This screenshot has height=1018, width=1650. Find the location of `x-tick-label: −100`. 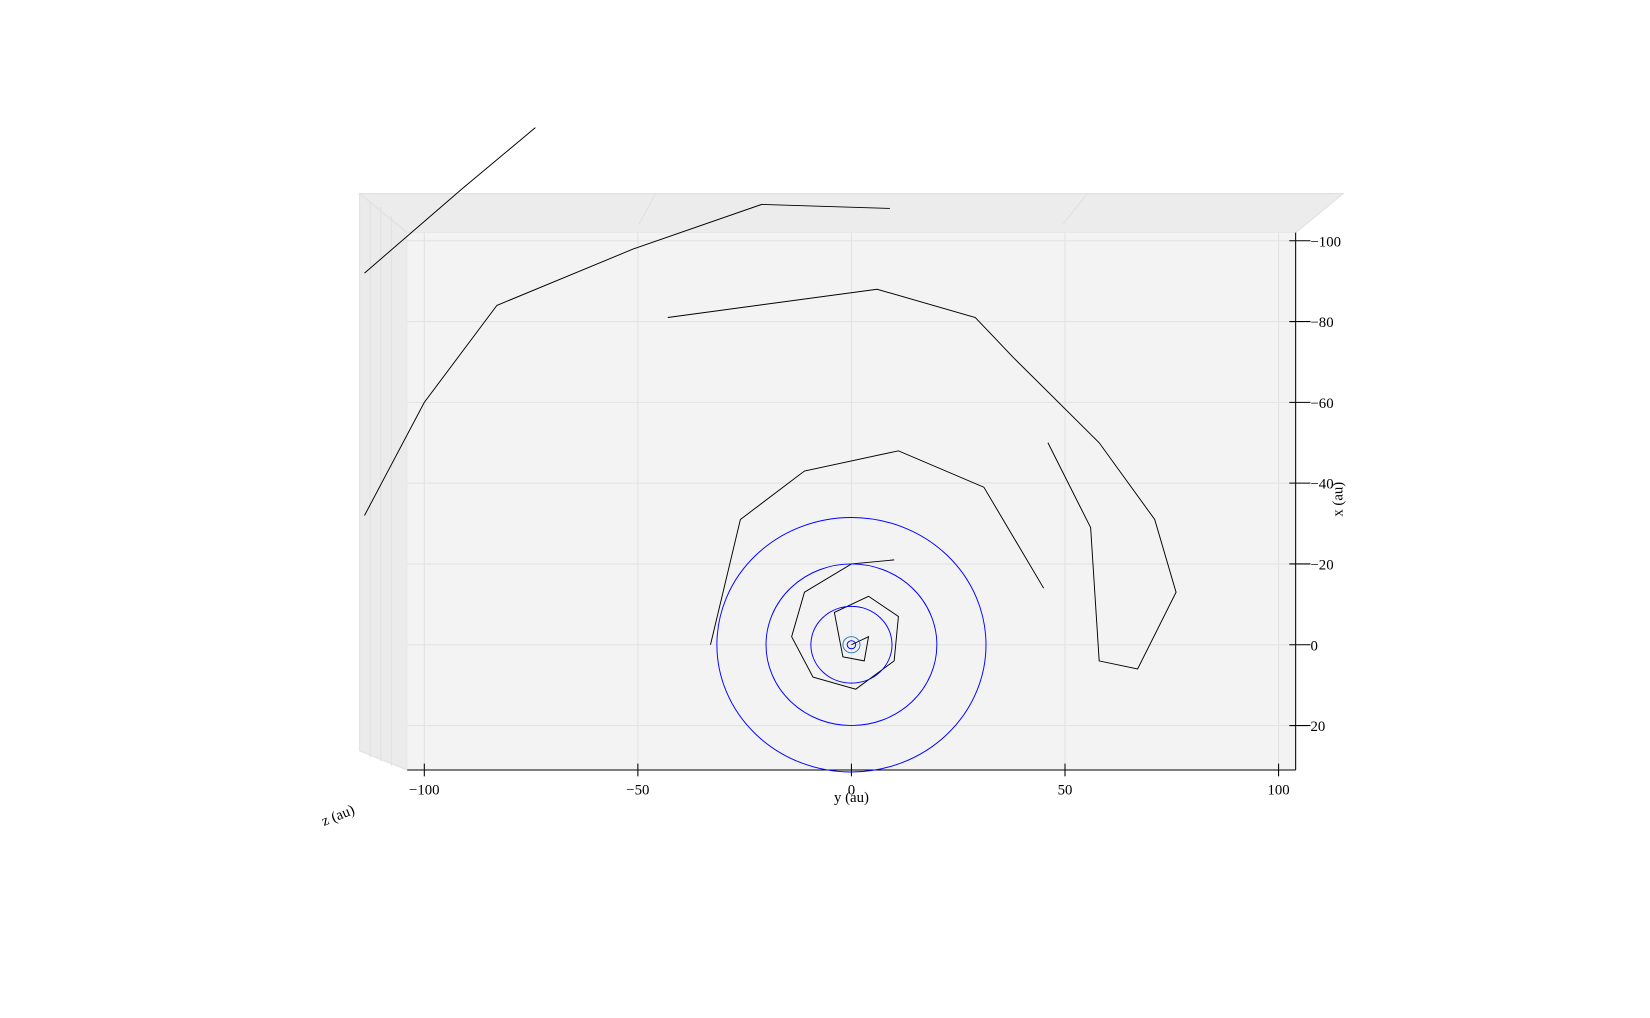

x-tick-label: −100 is located at coordinates (424, 791).